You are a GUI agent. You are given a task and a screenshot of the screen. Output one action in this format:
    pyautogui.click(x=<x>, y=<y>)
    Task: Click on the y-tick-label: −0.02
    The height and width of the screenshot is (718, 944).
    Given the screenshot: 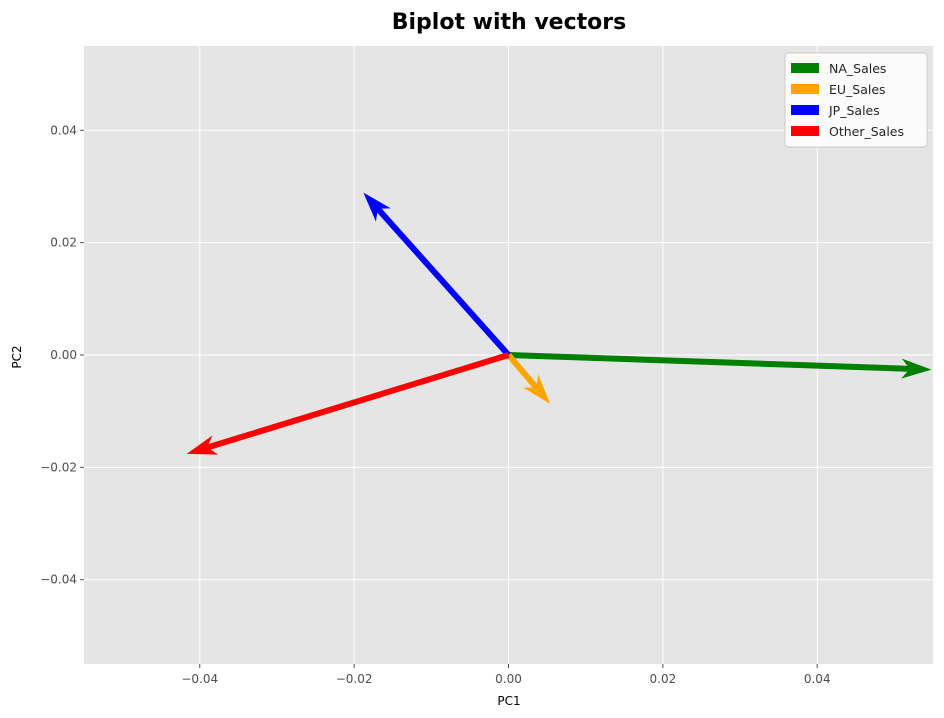 What is the action you would take?
    pyautogui.click(x=58, y=467)
    